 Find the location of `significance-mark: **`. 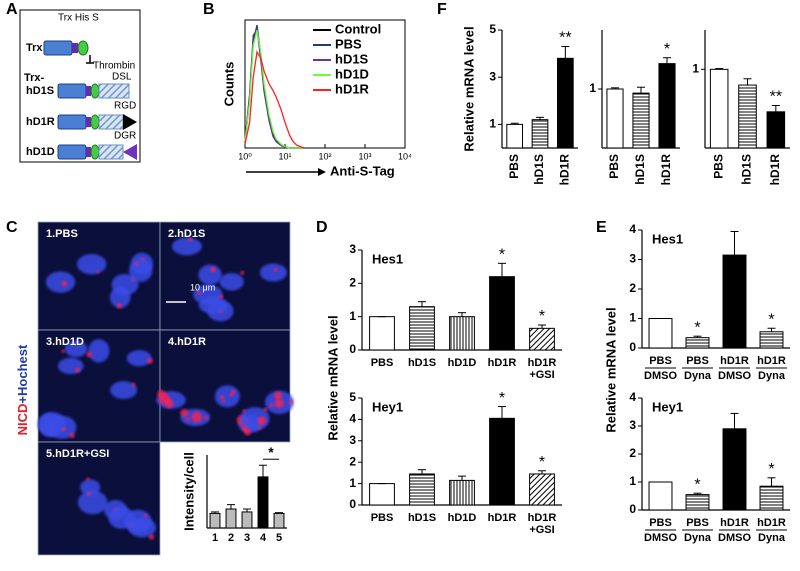

significance-mark: ** is located at coordinates (776, 97).